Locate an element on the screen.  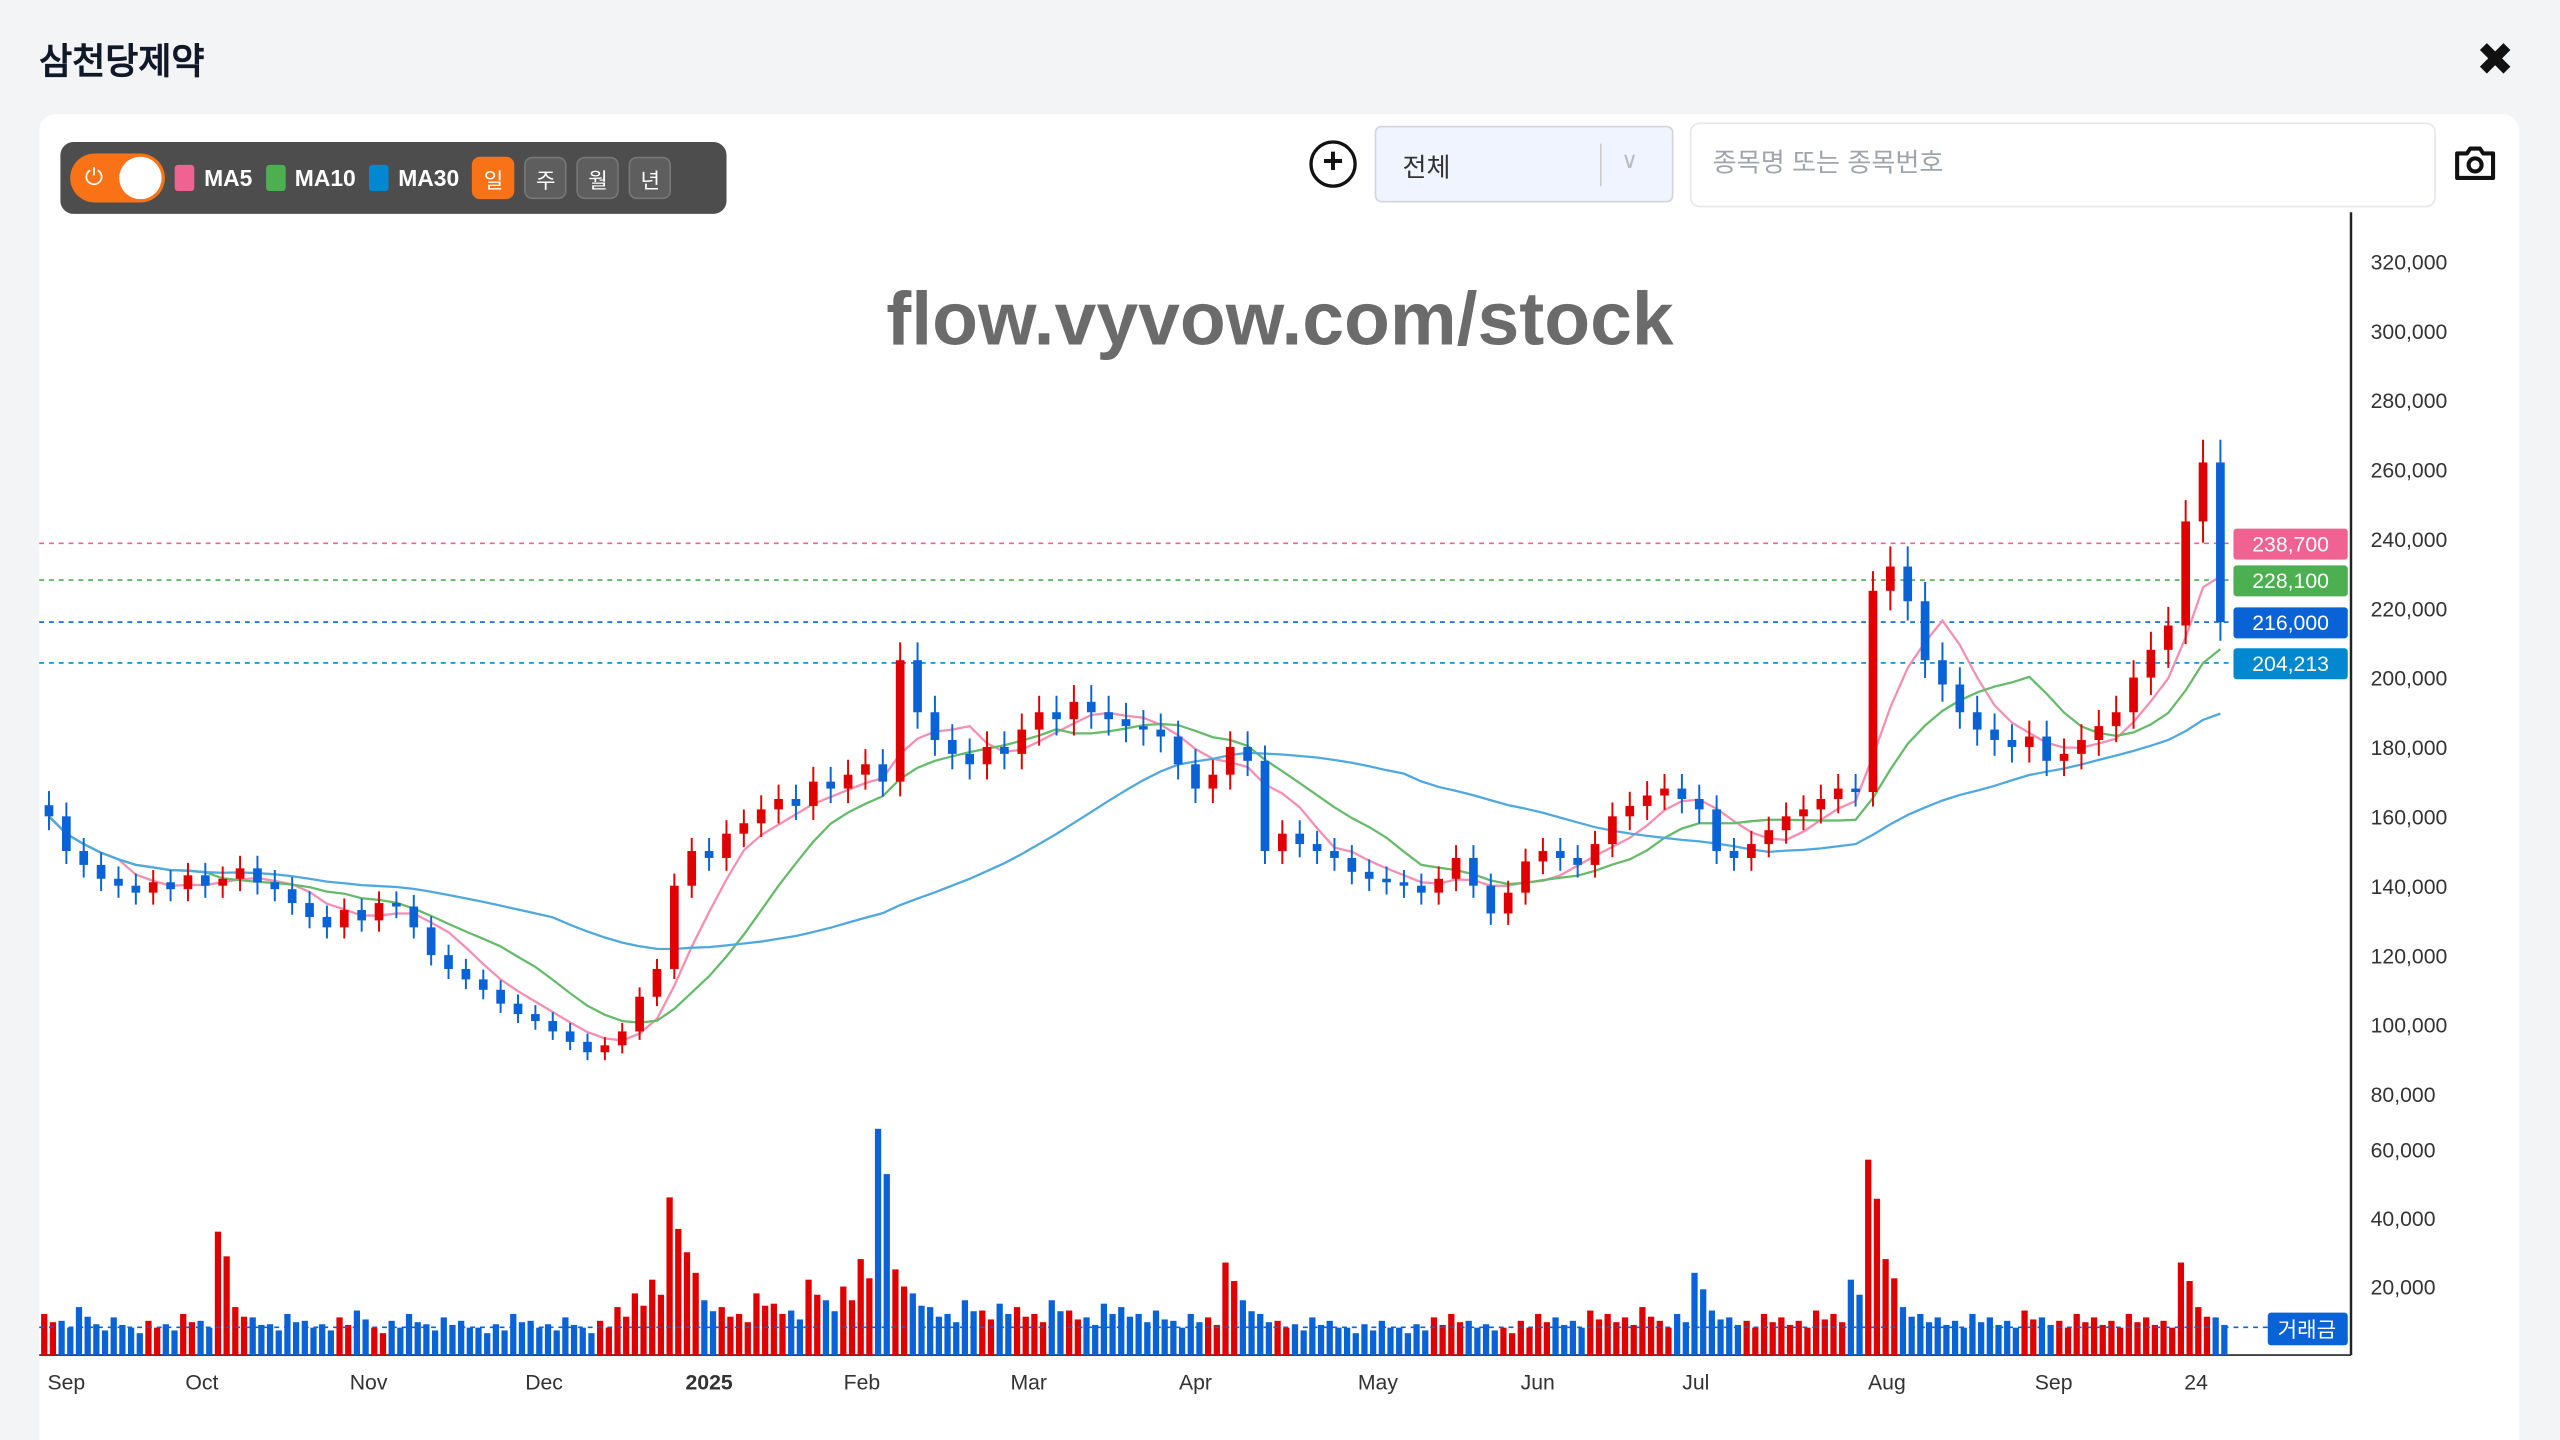
period-week-button: 주 is located at coordinates (545, 178).